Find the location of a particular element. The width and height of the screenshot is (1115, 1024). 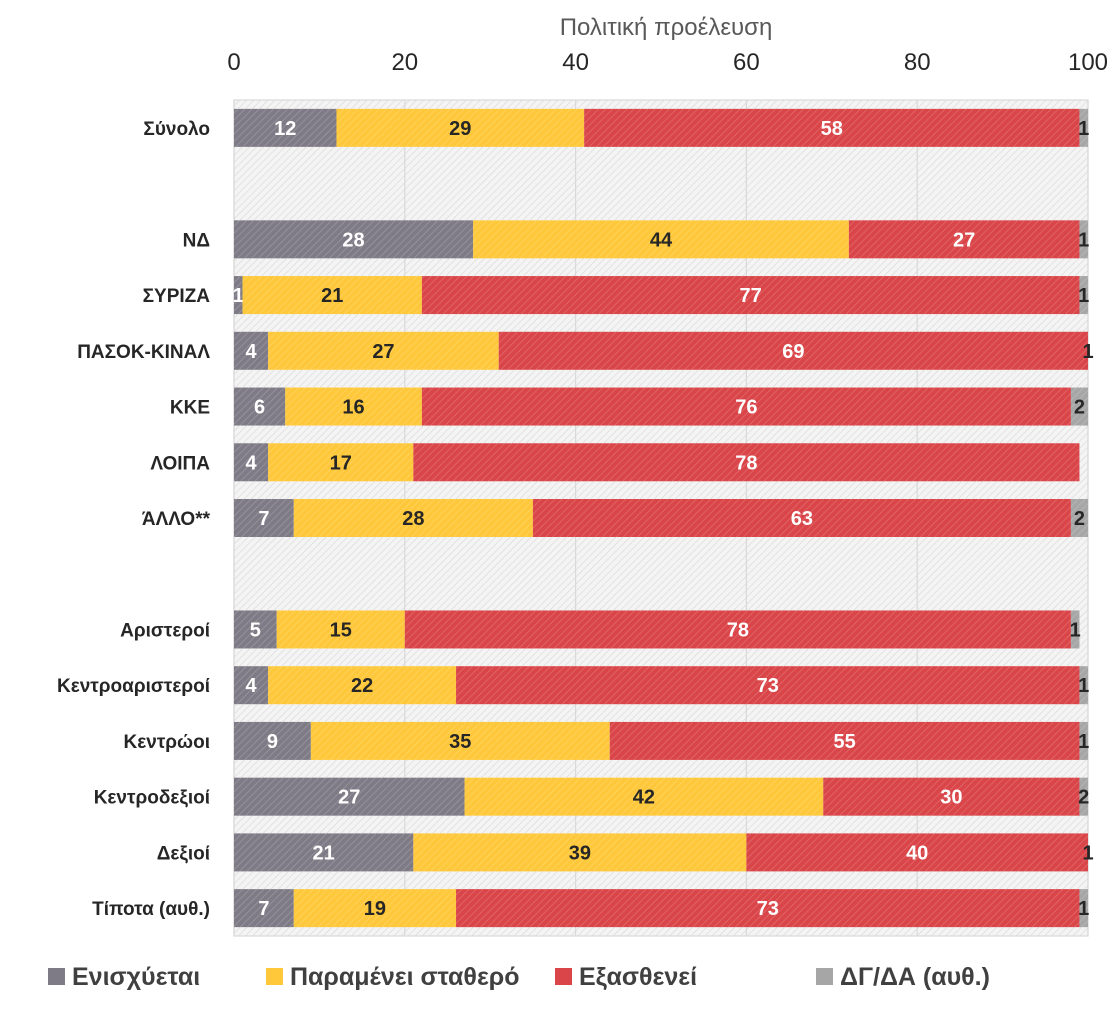

category-label: Κεντρώοι is located at coordinates (167, 742).